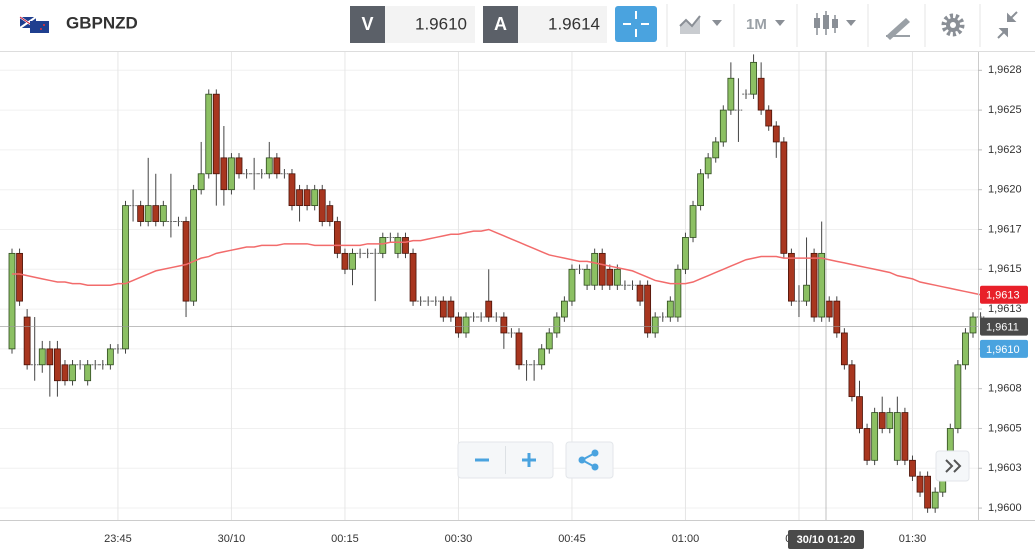 This screenshot has width=1035, height=554. I want to click on share-button, so click(589, 460).